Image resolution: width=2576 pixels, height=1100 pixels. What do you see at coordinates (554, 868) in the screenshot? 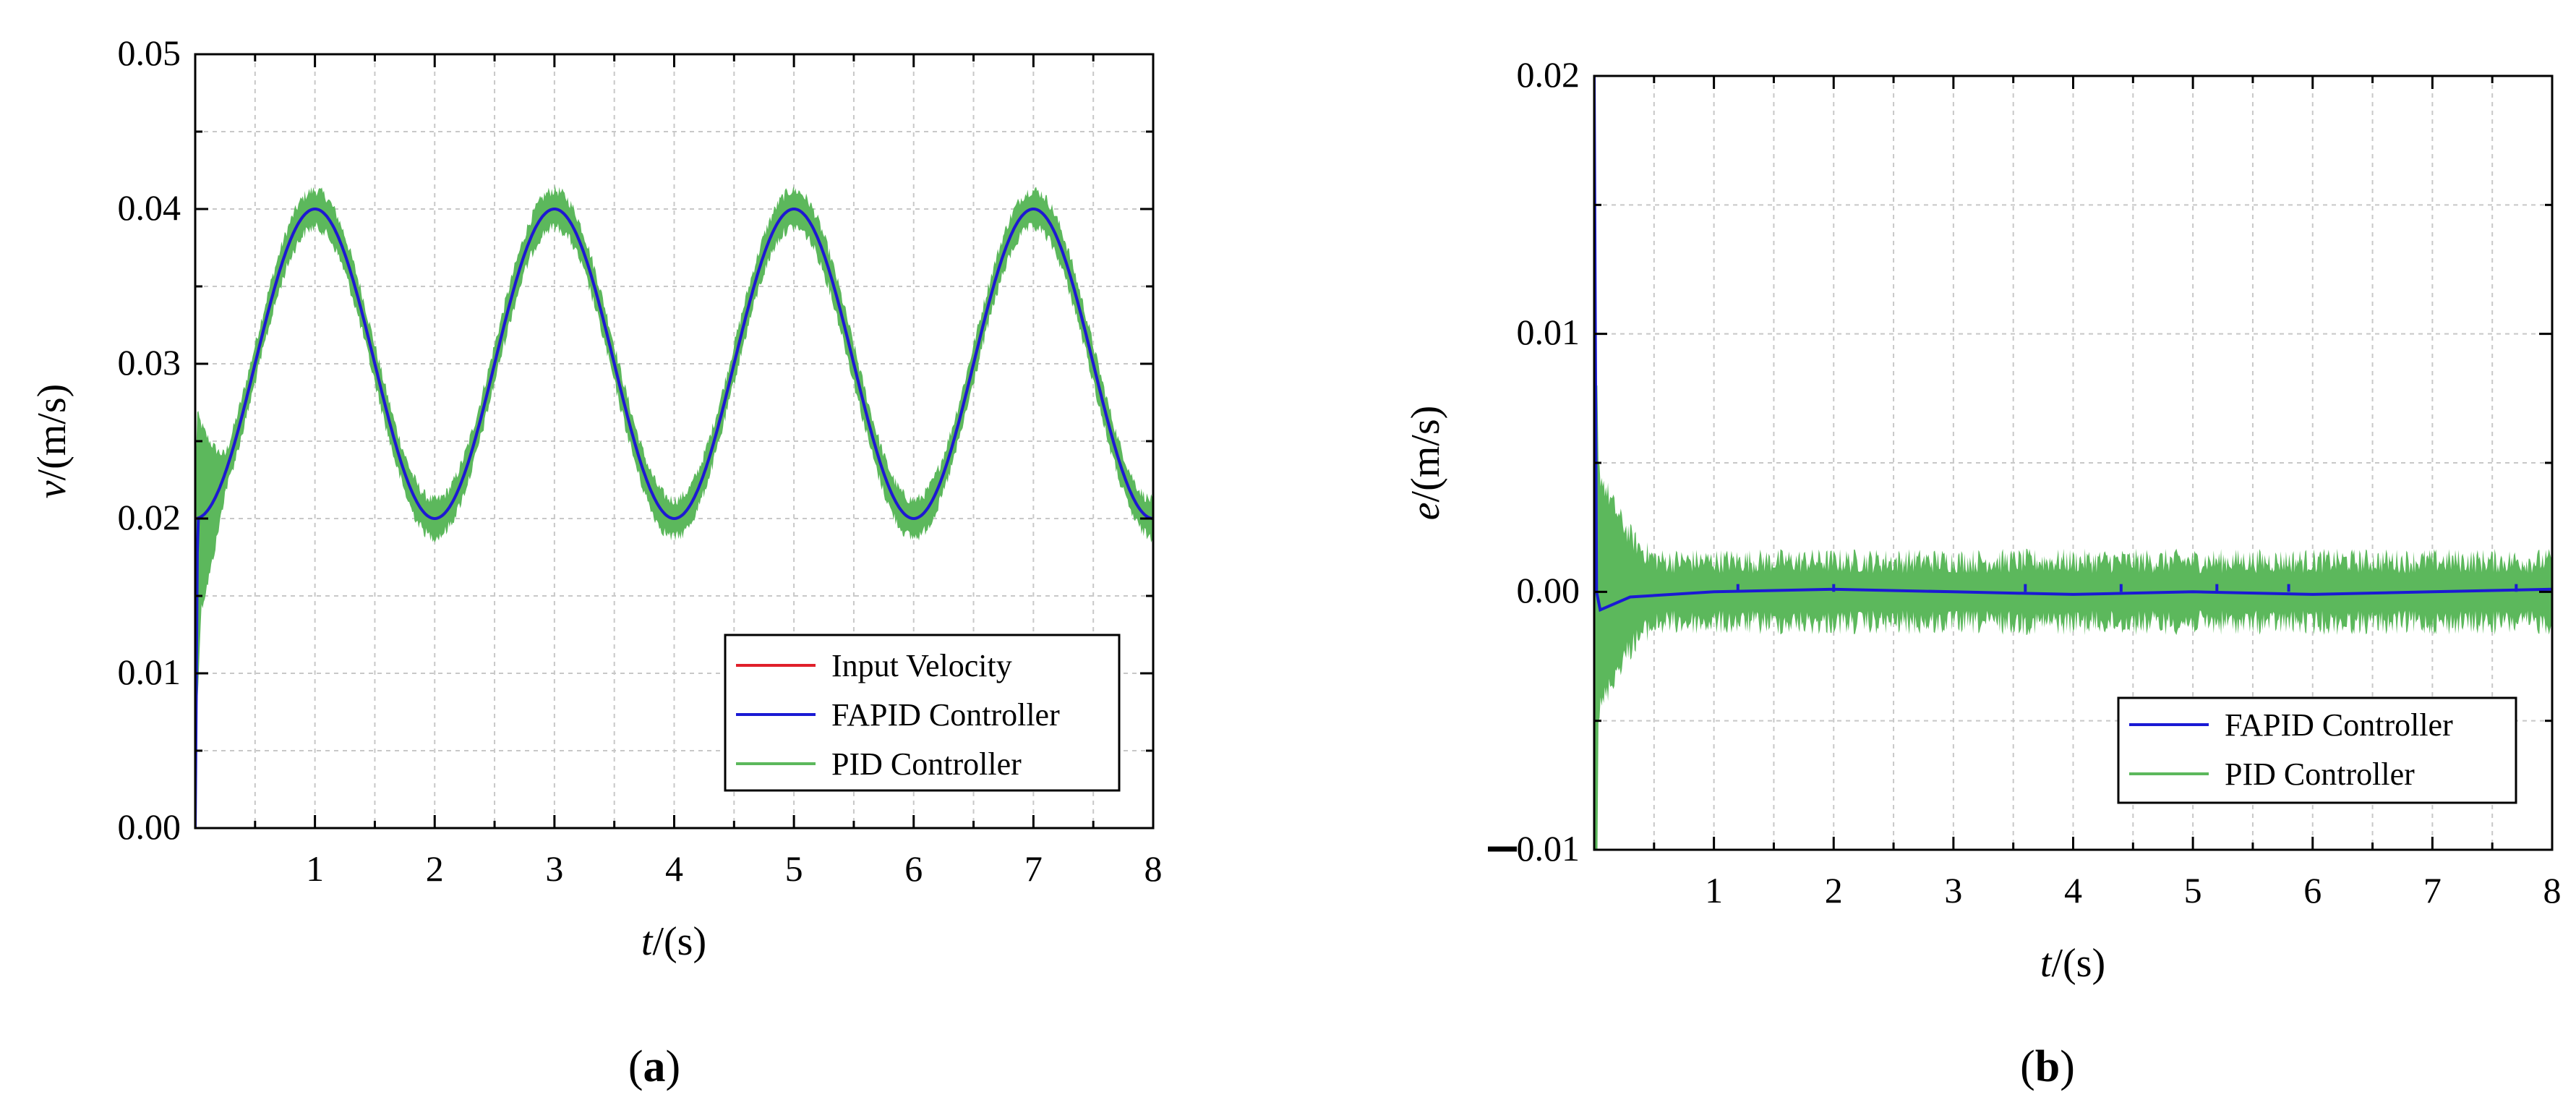
I see `panel-a-xtick: 3` at bounding box center [554, 868].